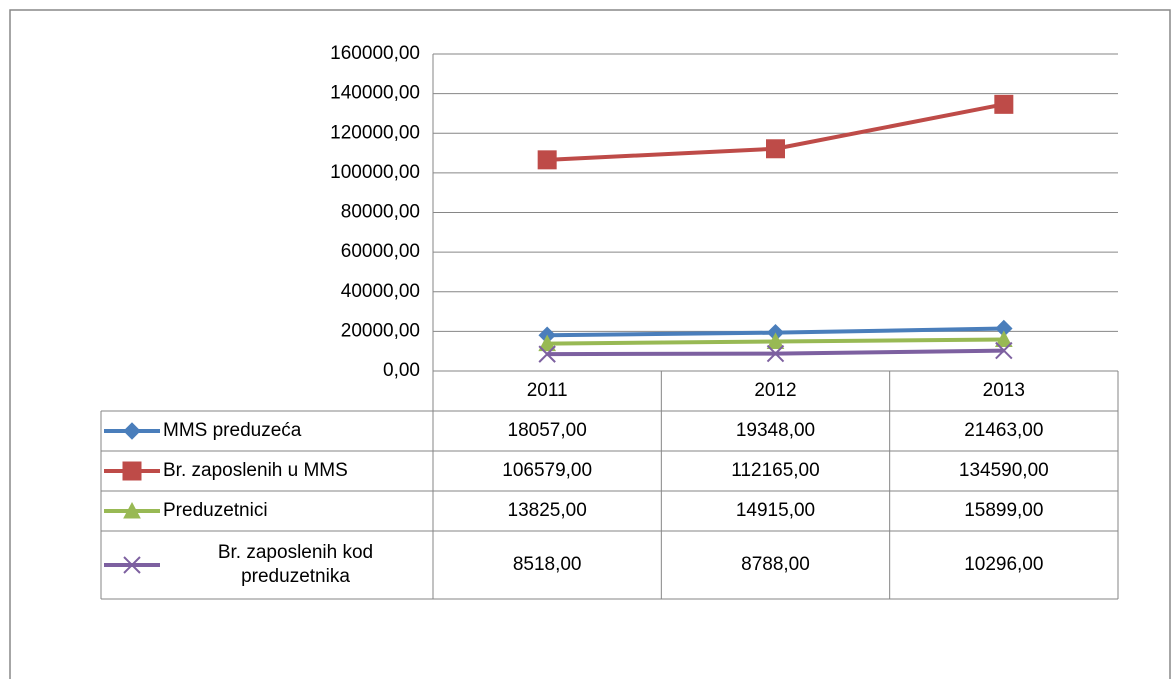 This screenshot has height=679, width=1173. I want to click on table-value: 13825,00, so click(547, 511).